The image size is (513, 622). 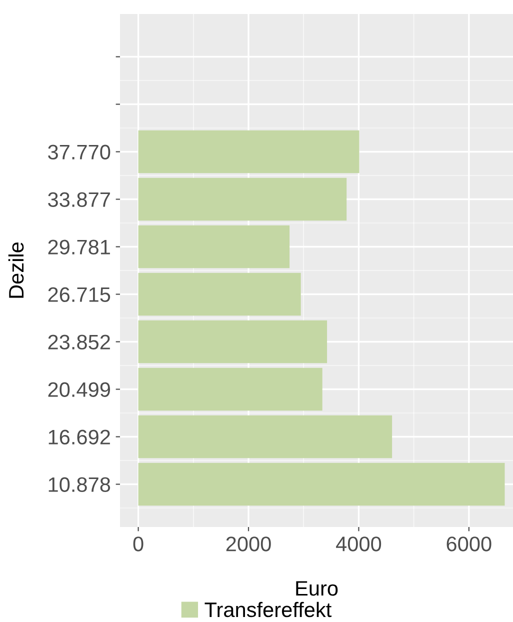 What do you see at coordinates (79, 484) in the screenshot?
I see `y-tick-label: 10.878` at bounding box center [79, 484].